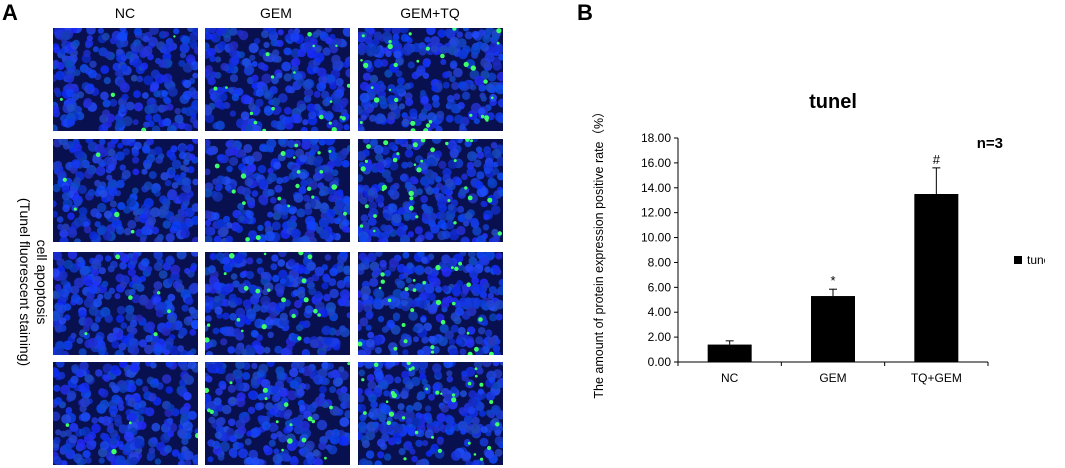 This screenshot has height=468, width=1065. Describe the element at coordinates (430, 190) in the screenshot. I see `micrograph-r2-gem-tq` at that location.